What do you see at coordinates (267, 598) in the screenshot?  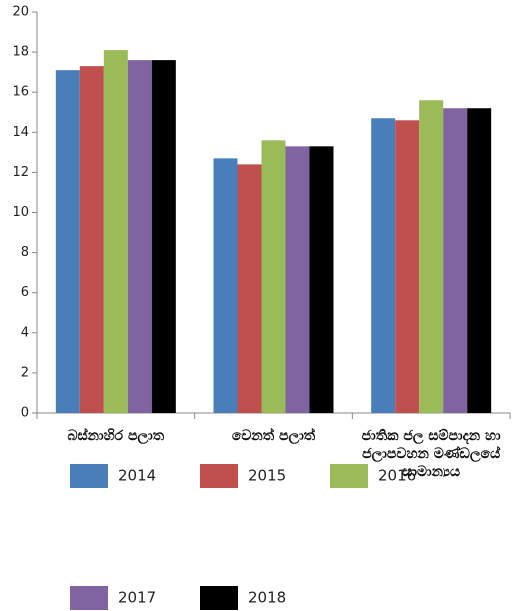 I see `legend-label: 2018` at bounding box center [267, 598].